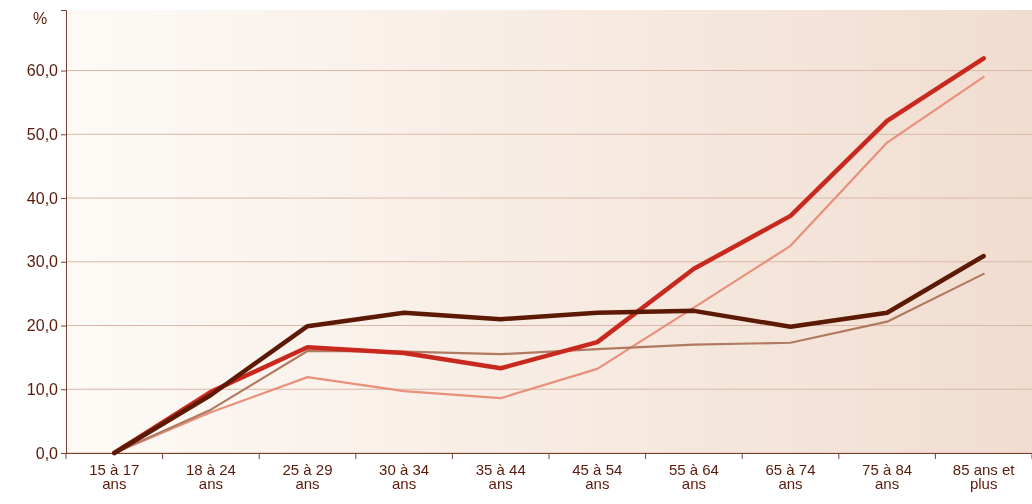 The image size is (1032, 504). Describe the element at coordinates (693, 476) in the screenshot. I see `x-tick-label: 55 à 64 ans` at that location.